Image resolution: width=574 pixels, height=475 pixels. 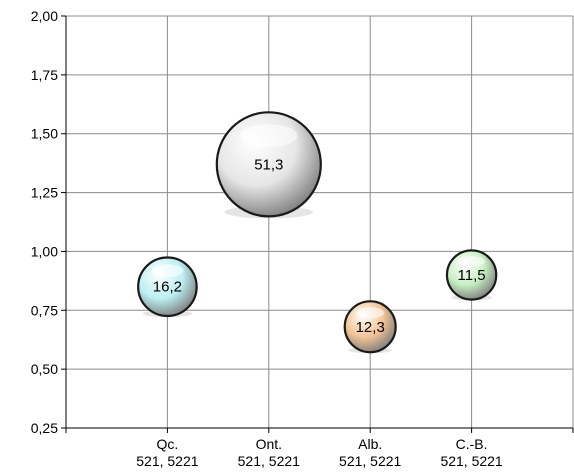 I want to click on x-category-label: Qc., so click(x=168, y=444).